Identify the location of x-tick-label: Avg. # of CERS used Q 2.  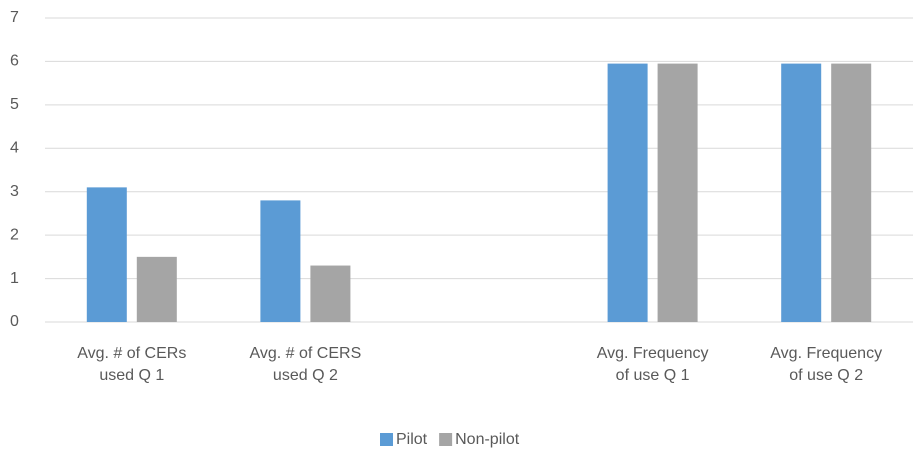
(305, 364).